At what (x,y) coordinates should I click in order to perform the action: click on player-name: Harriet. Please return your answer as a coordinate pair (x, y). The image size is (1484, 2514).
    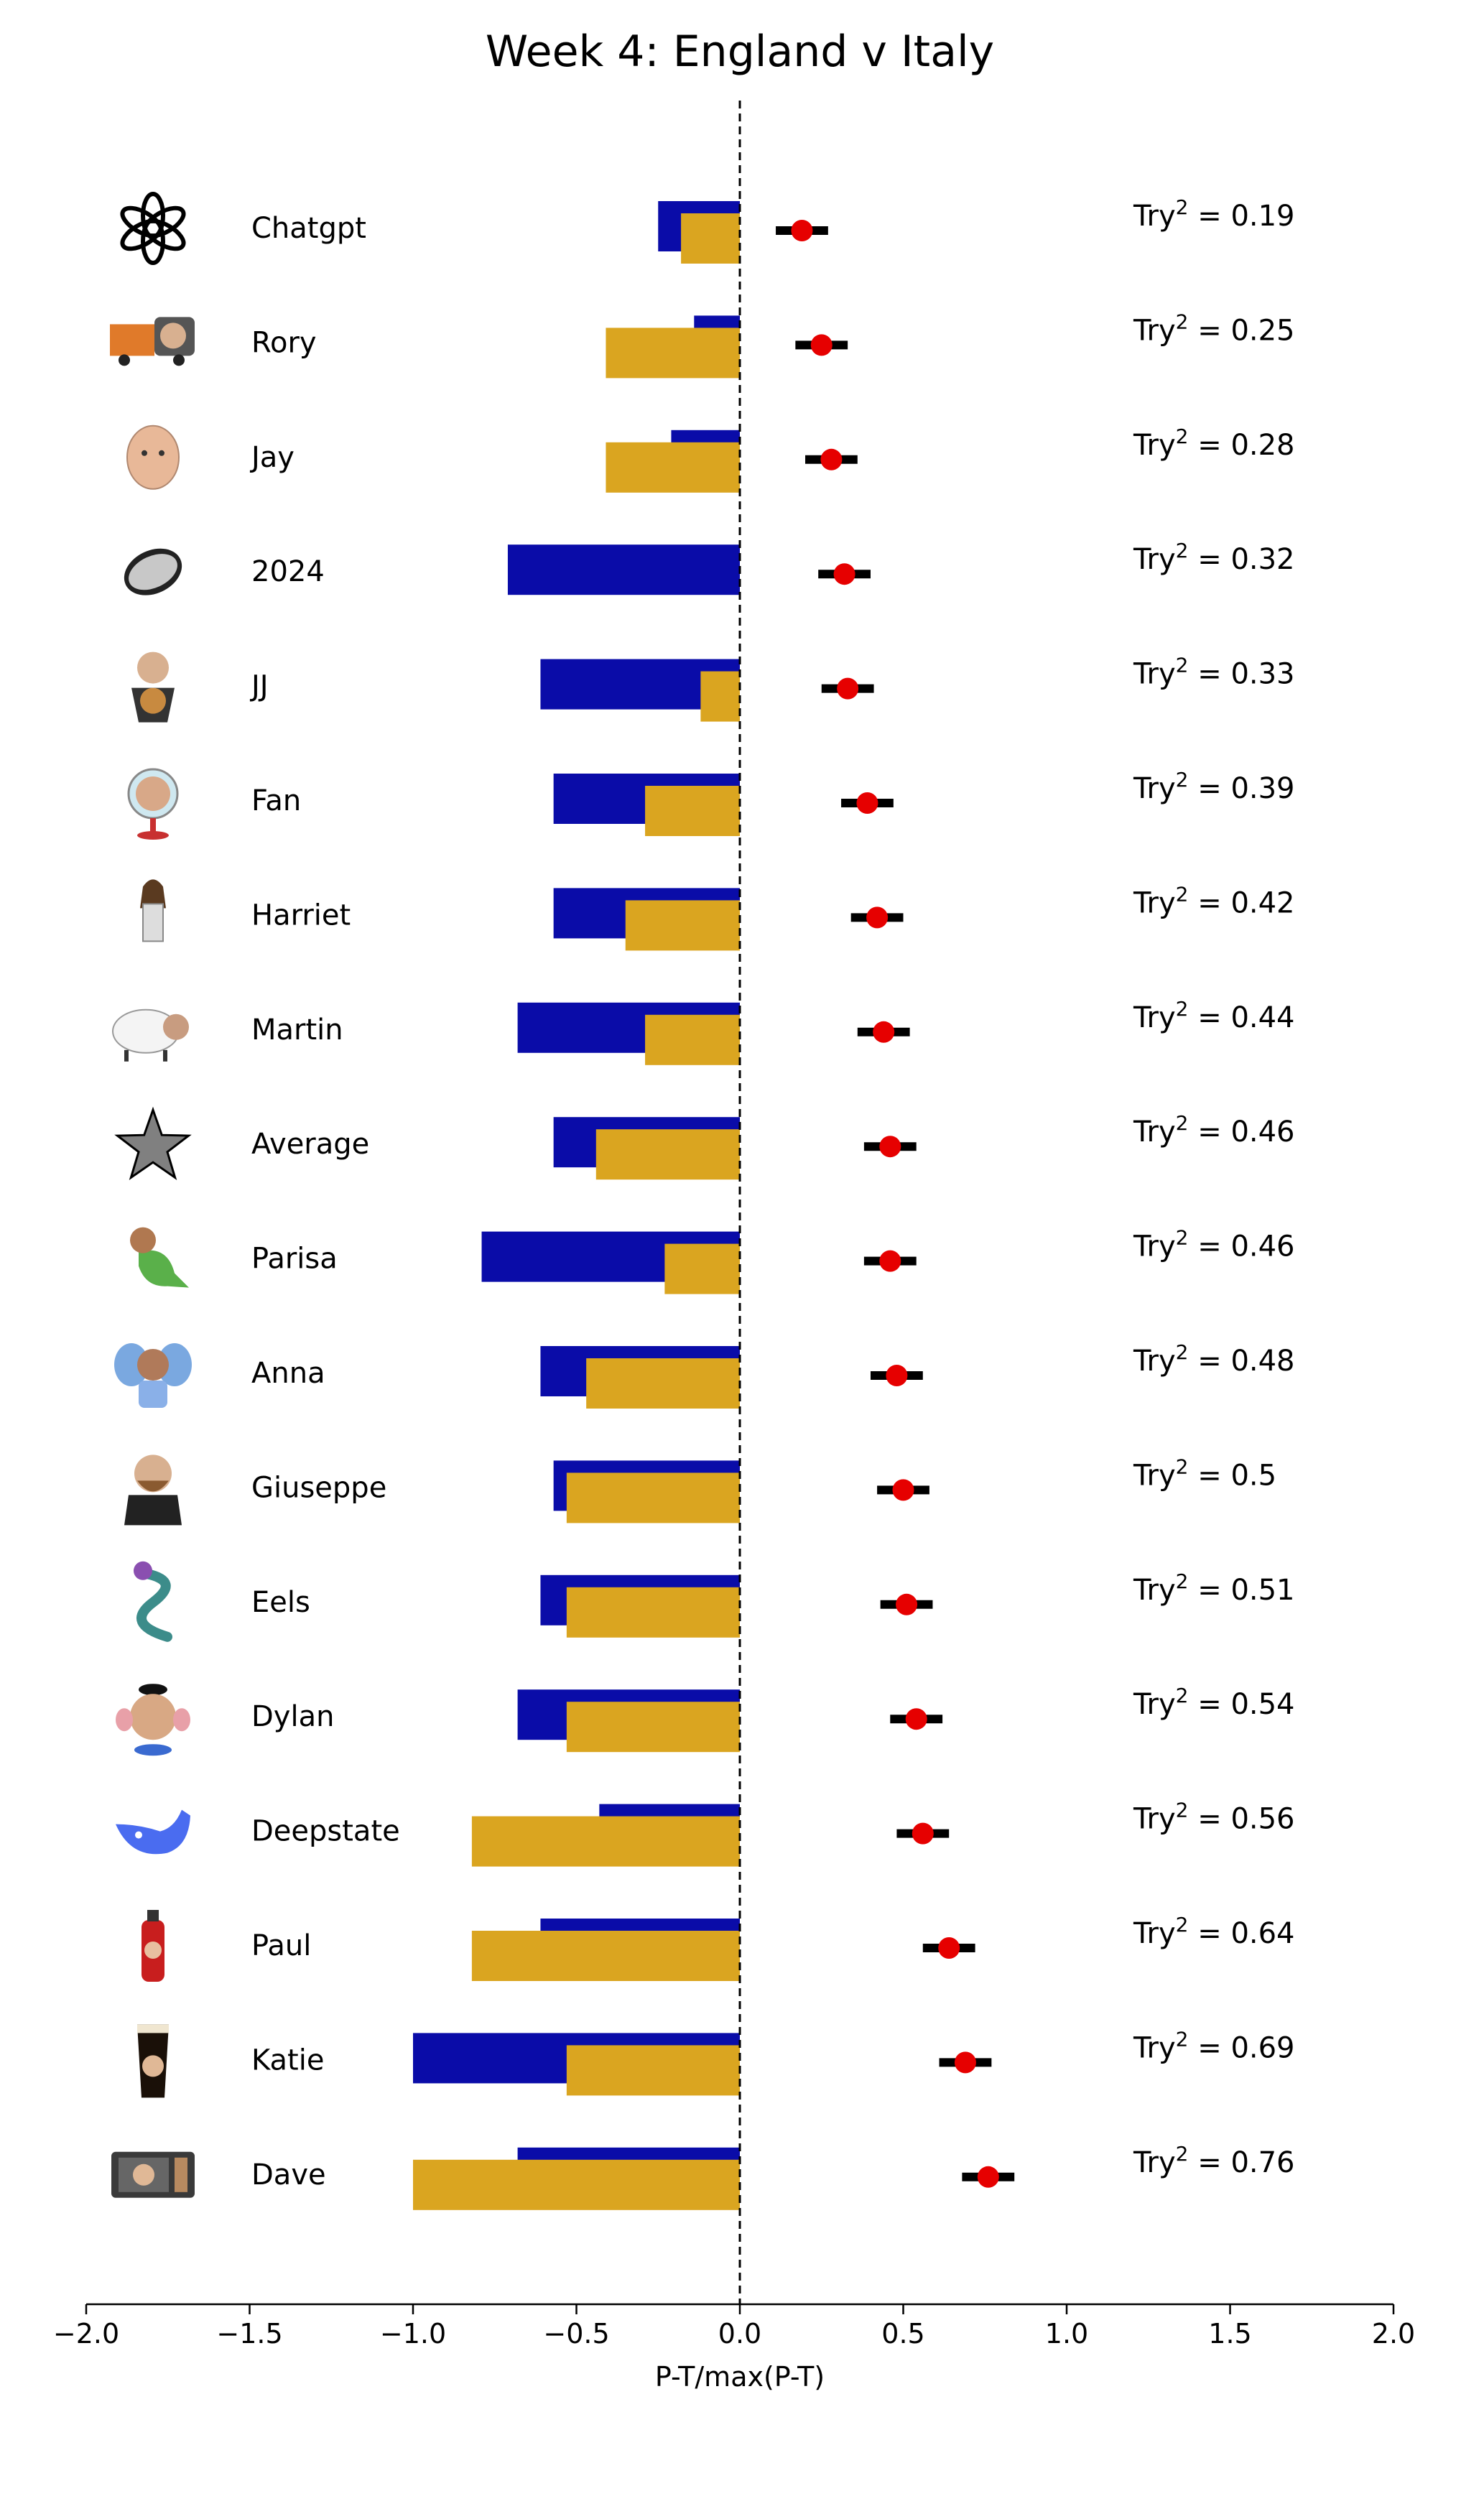
    Looking at the image, I should click on (301, 916).